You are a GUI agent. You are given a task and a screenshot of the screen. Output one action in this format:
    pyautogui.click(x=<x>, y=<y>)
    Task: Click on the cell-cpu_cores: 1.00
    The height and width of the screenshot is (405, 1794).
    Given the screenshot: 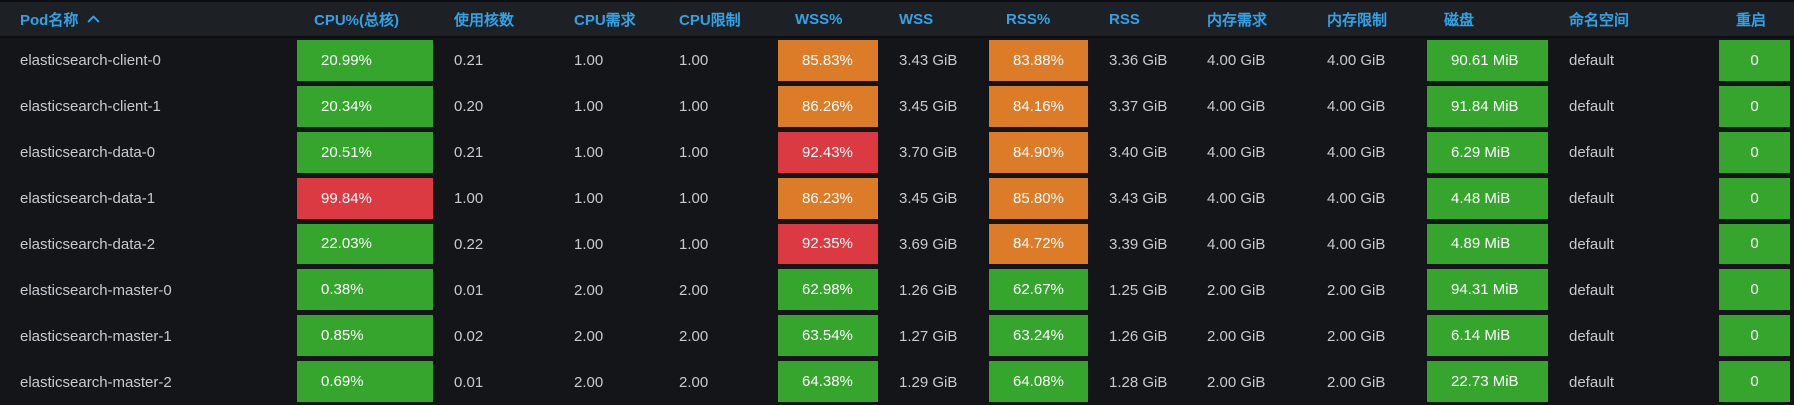 What is the action you would take?
    pyautogui.click(x=469, y=199)
    